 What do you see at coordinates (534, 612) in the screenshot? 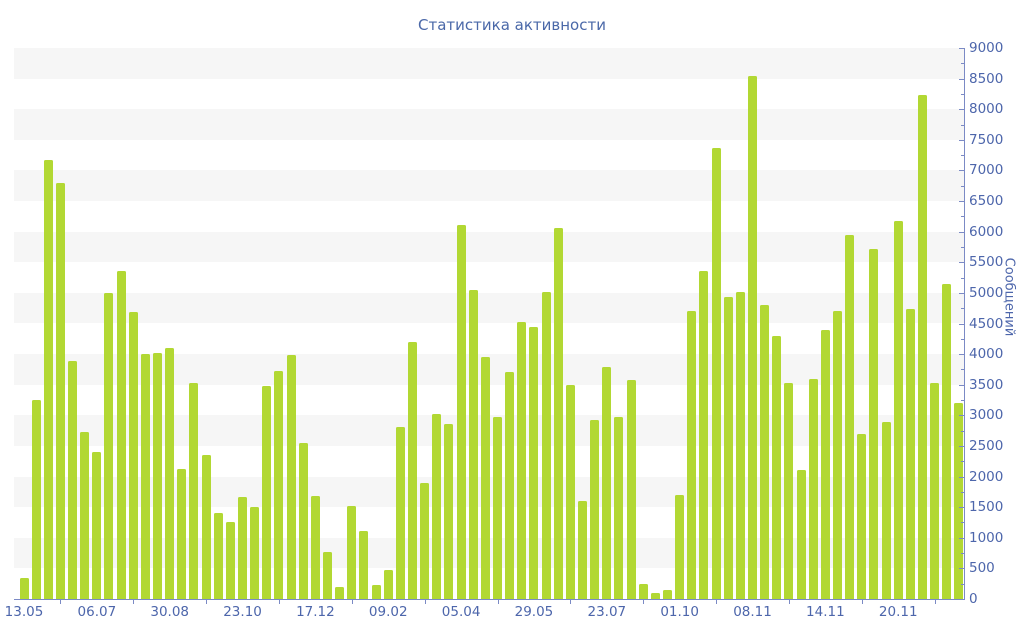
I see `x-axis-label: 29.05` at bounding box center [534, 612].